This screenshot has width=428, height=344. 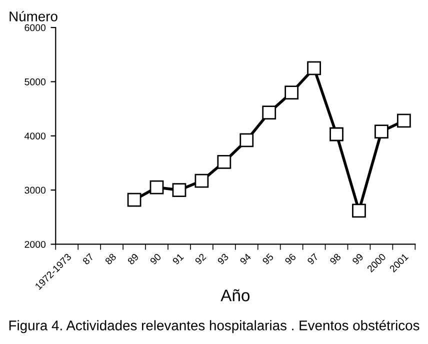 I want to click on x-tick-label: 95, so click(x=268, y=259).